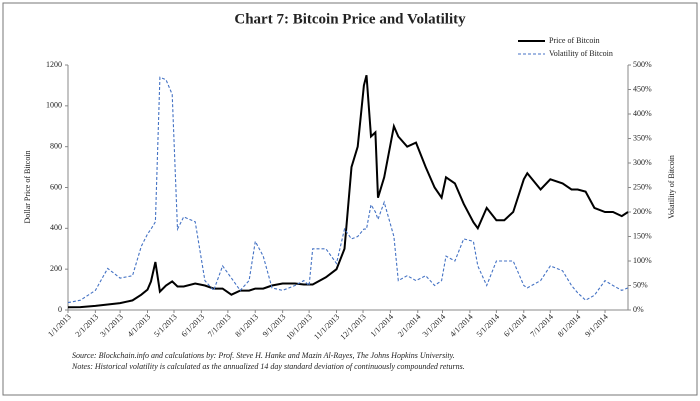 Image resolution: width=700 pixels, height=401 pixels. Describe the element at coordinates (54, 105) in the screenshot. I see `y-tick-label: 1000` at that location.